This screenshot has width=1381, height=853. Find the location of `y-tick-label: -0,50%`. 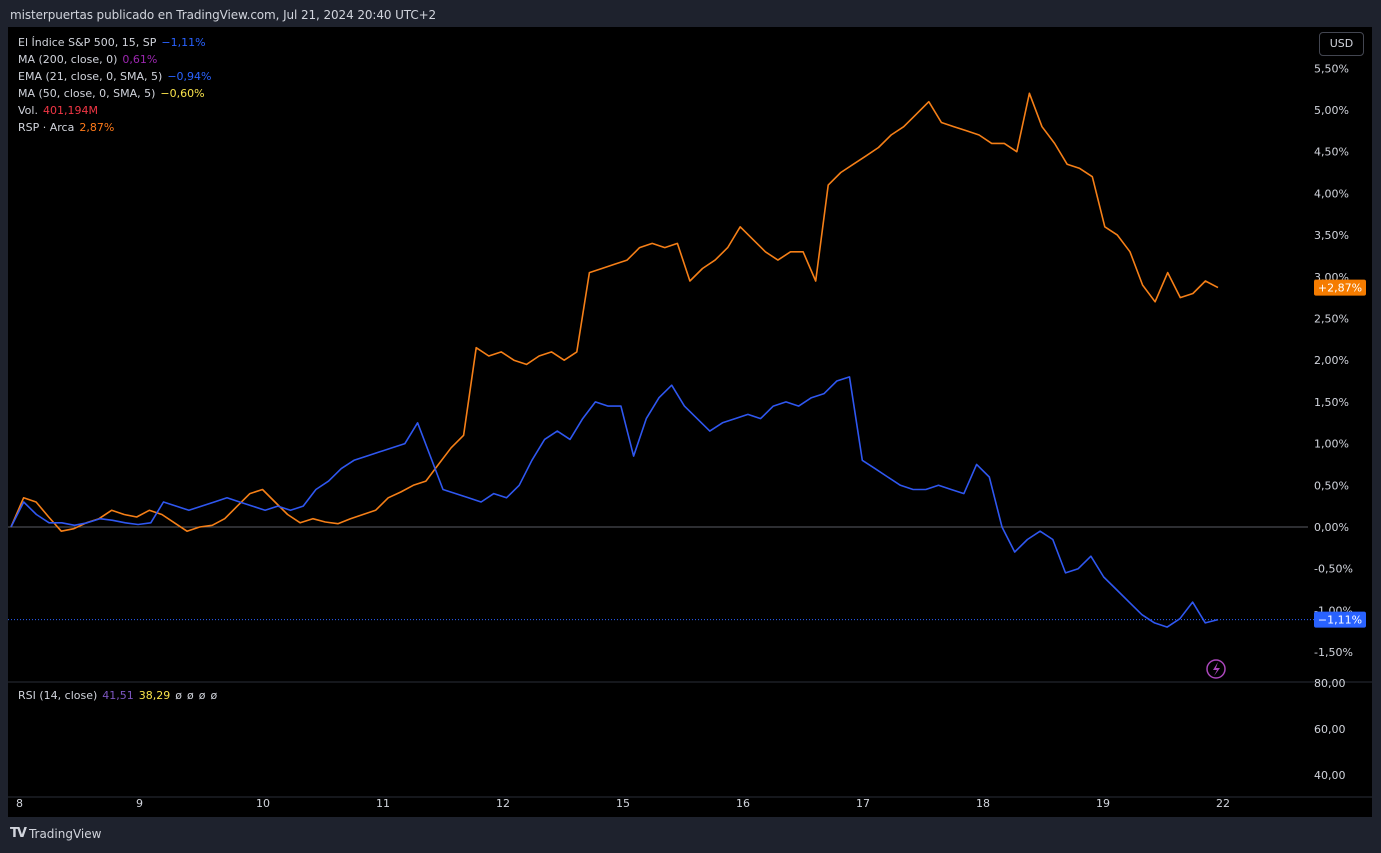

y-tick-label: -0,50% is located at coordinates (1333, 569).